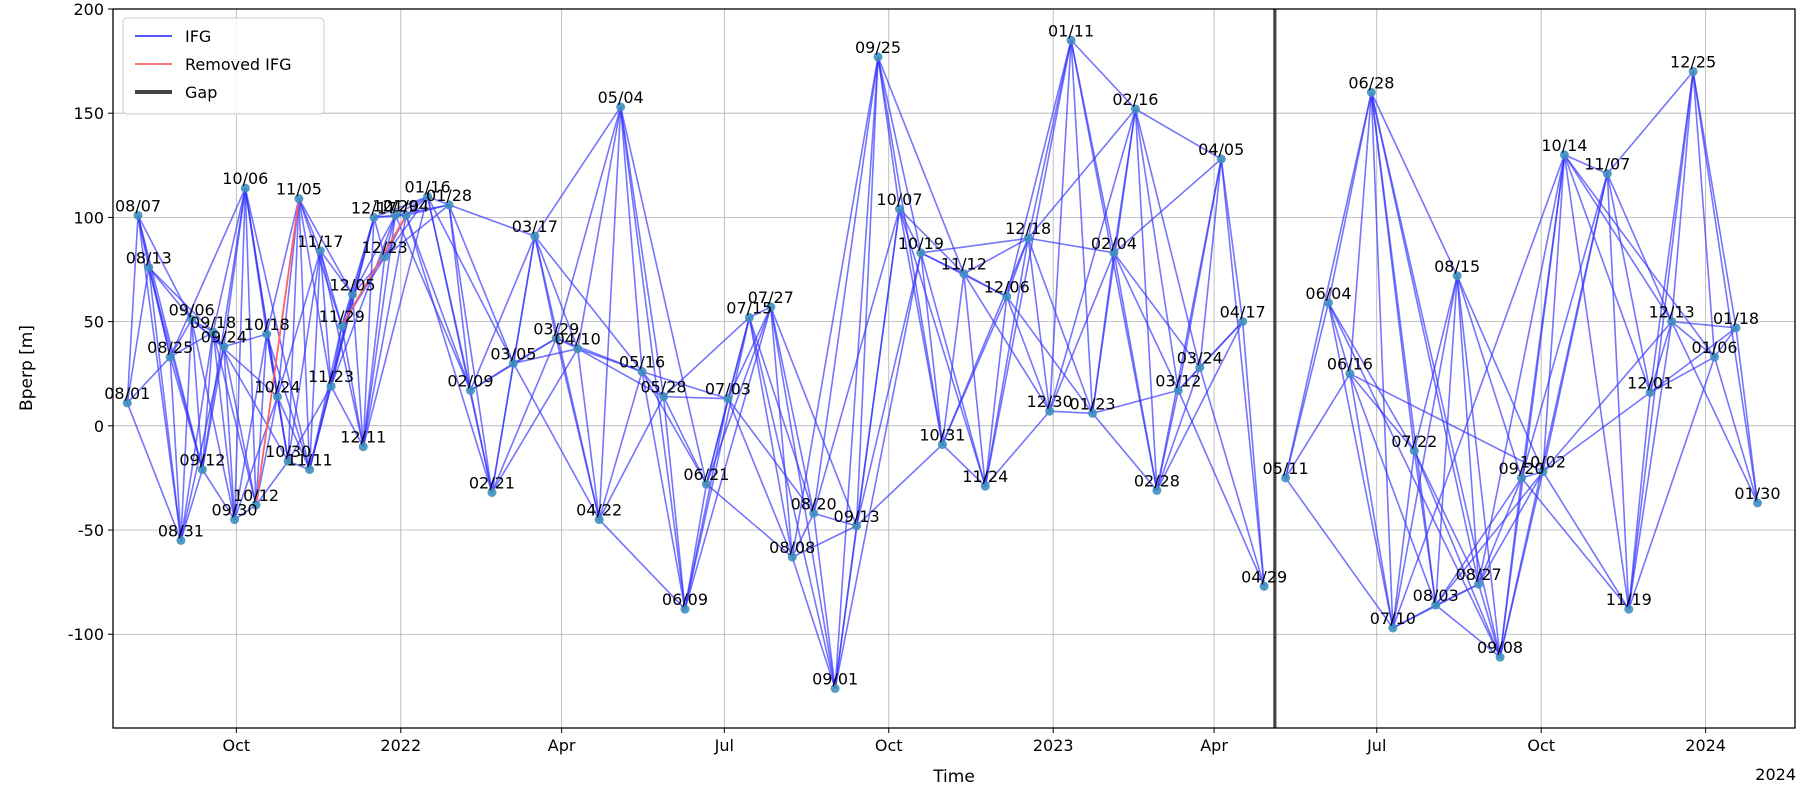  What do you see at coordinates (88, 217) in the screenshot?
I see `y-tick-label: 100` at bounding box center [88, 217].